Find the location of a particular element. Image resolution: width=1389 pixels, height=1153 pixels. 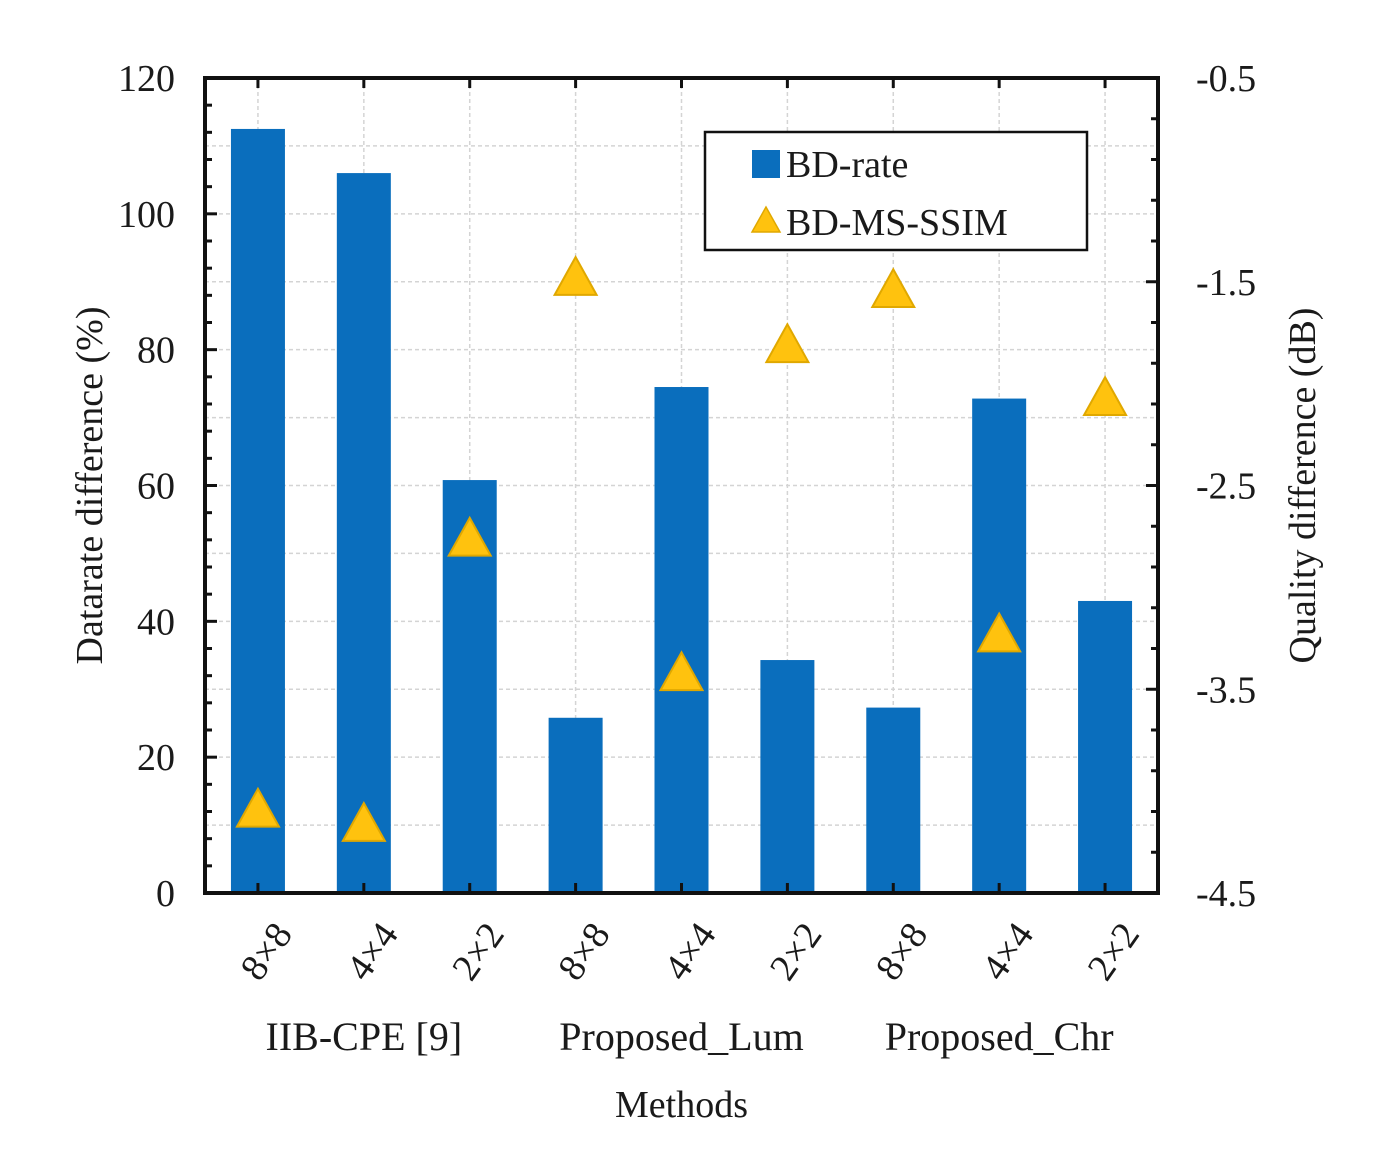

y2-tick-label: -1.5 is located at coordinates (1226, 283).